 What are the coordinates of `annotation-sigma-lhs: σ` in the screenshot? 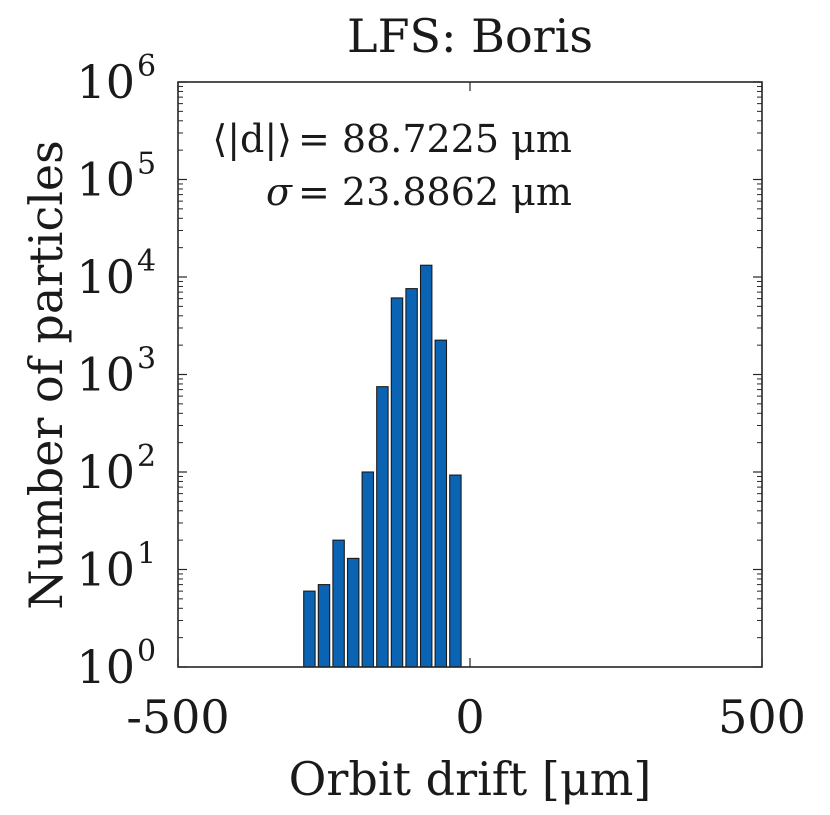 It's located at (279, 192).